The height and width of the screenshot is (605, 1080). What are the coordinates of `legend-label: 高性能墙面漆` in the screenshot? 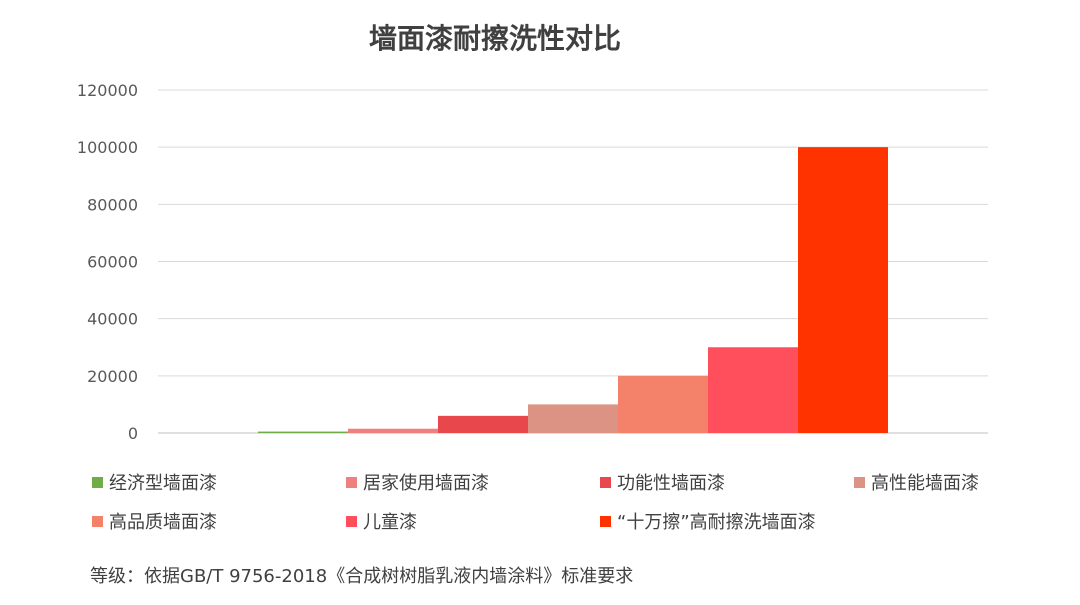 It's located at (925, 483).